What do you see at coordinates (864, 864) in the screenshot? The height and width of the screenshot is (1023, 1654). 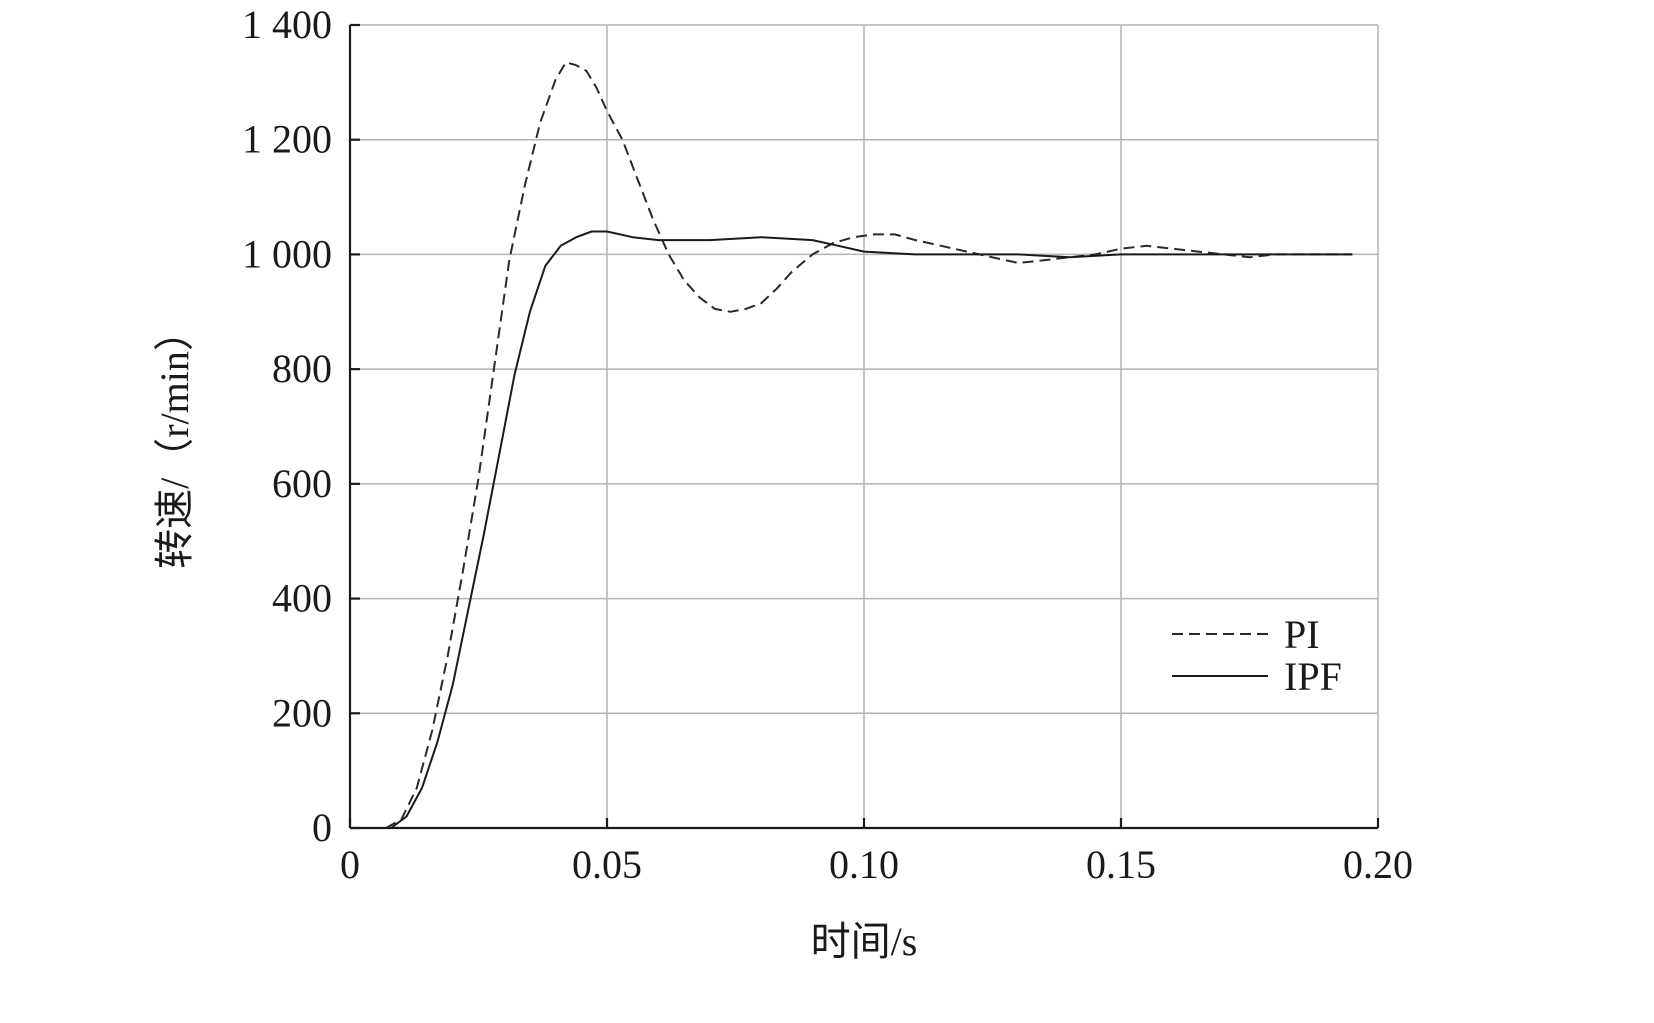 I see `x-tick-label: 0.10` at bounding box center [864, 864].